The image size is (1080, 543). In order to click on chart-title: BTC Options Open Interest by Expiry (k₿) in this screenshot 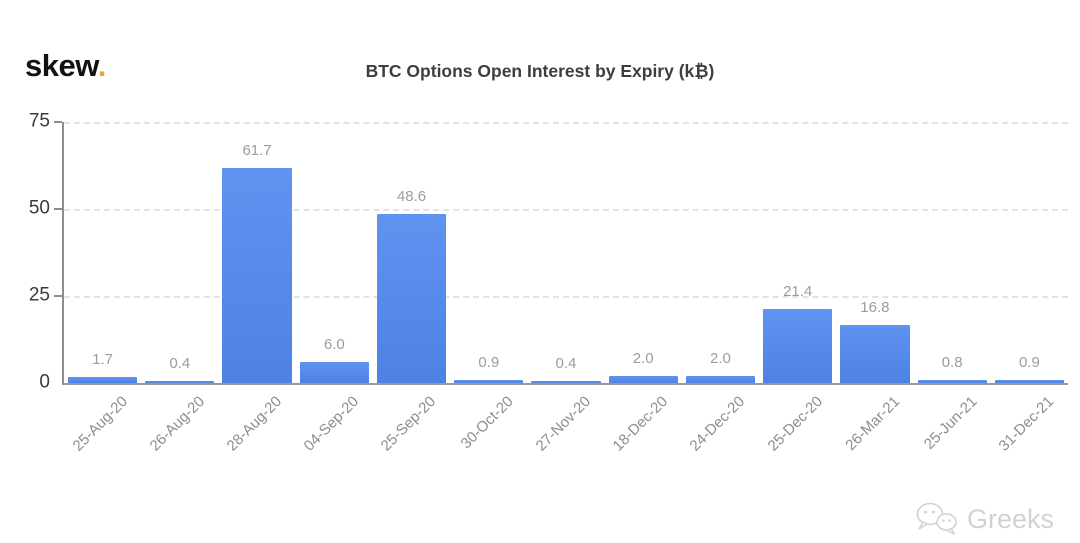, I will do `click(540, 71)`.